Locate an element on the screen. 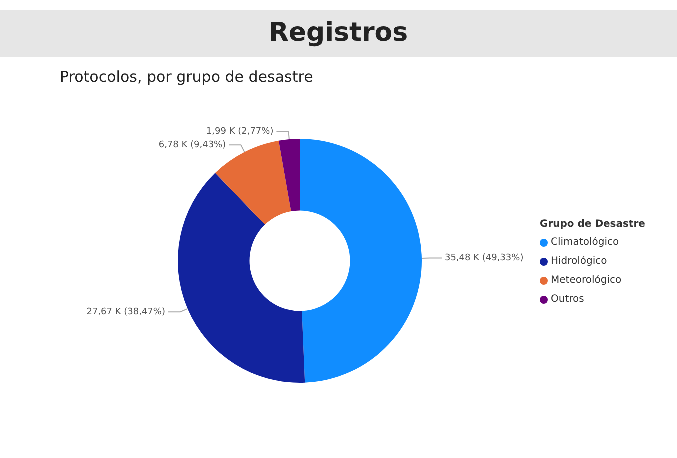 The image size is (677, 458). legend-label: Hidrológico is located at coordinates (579, 261).